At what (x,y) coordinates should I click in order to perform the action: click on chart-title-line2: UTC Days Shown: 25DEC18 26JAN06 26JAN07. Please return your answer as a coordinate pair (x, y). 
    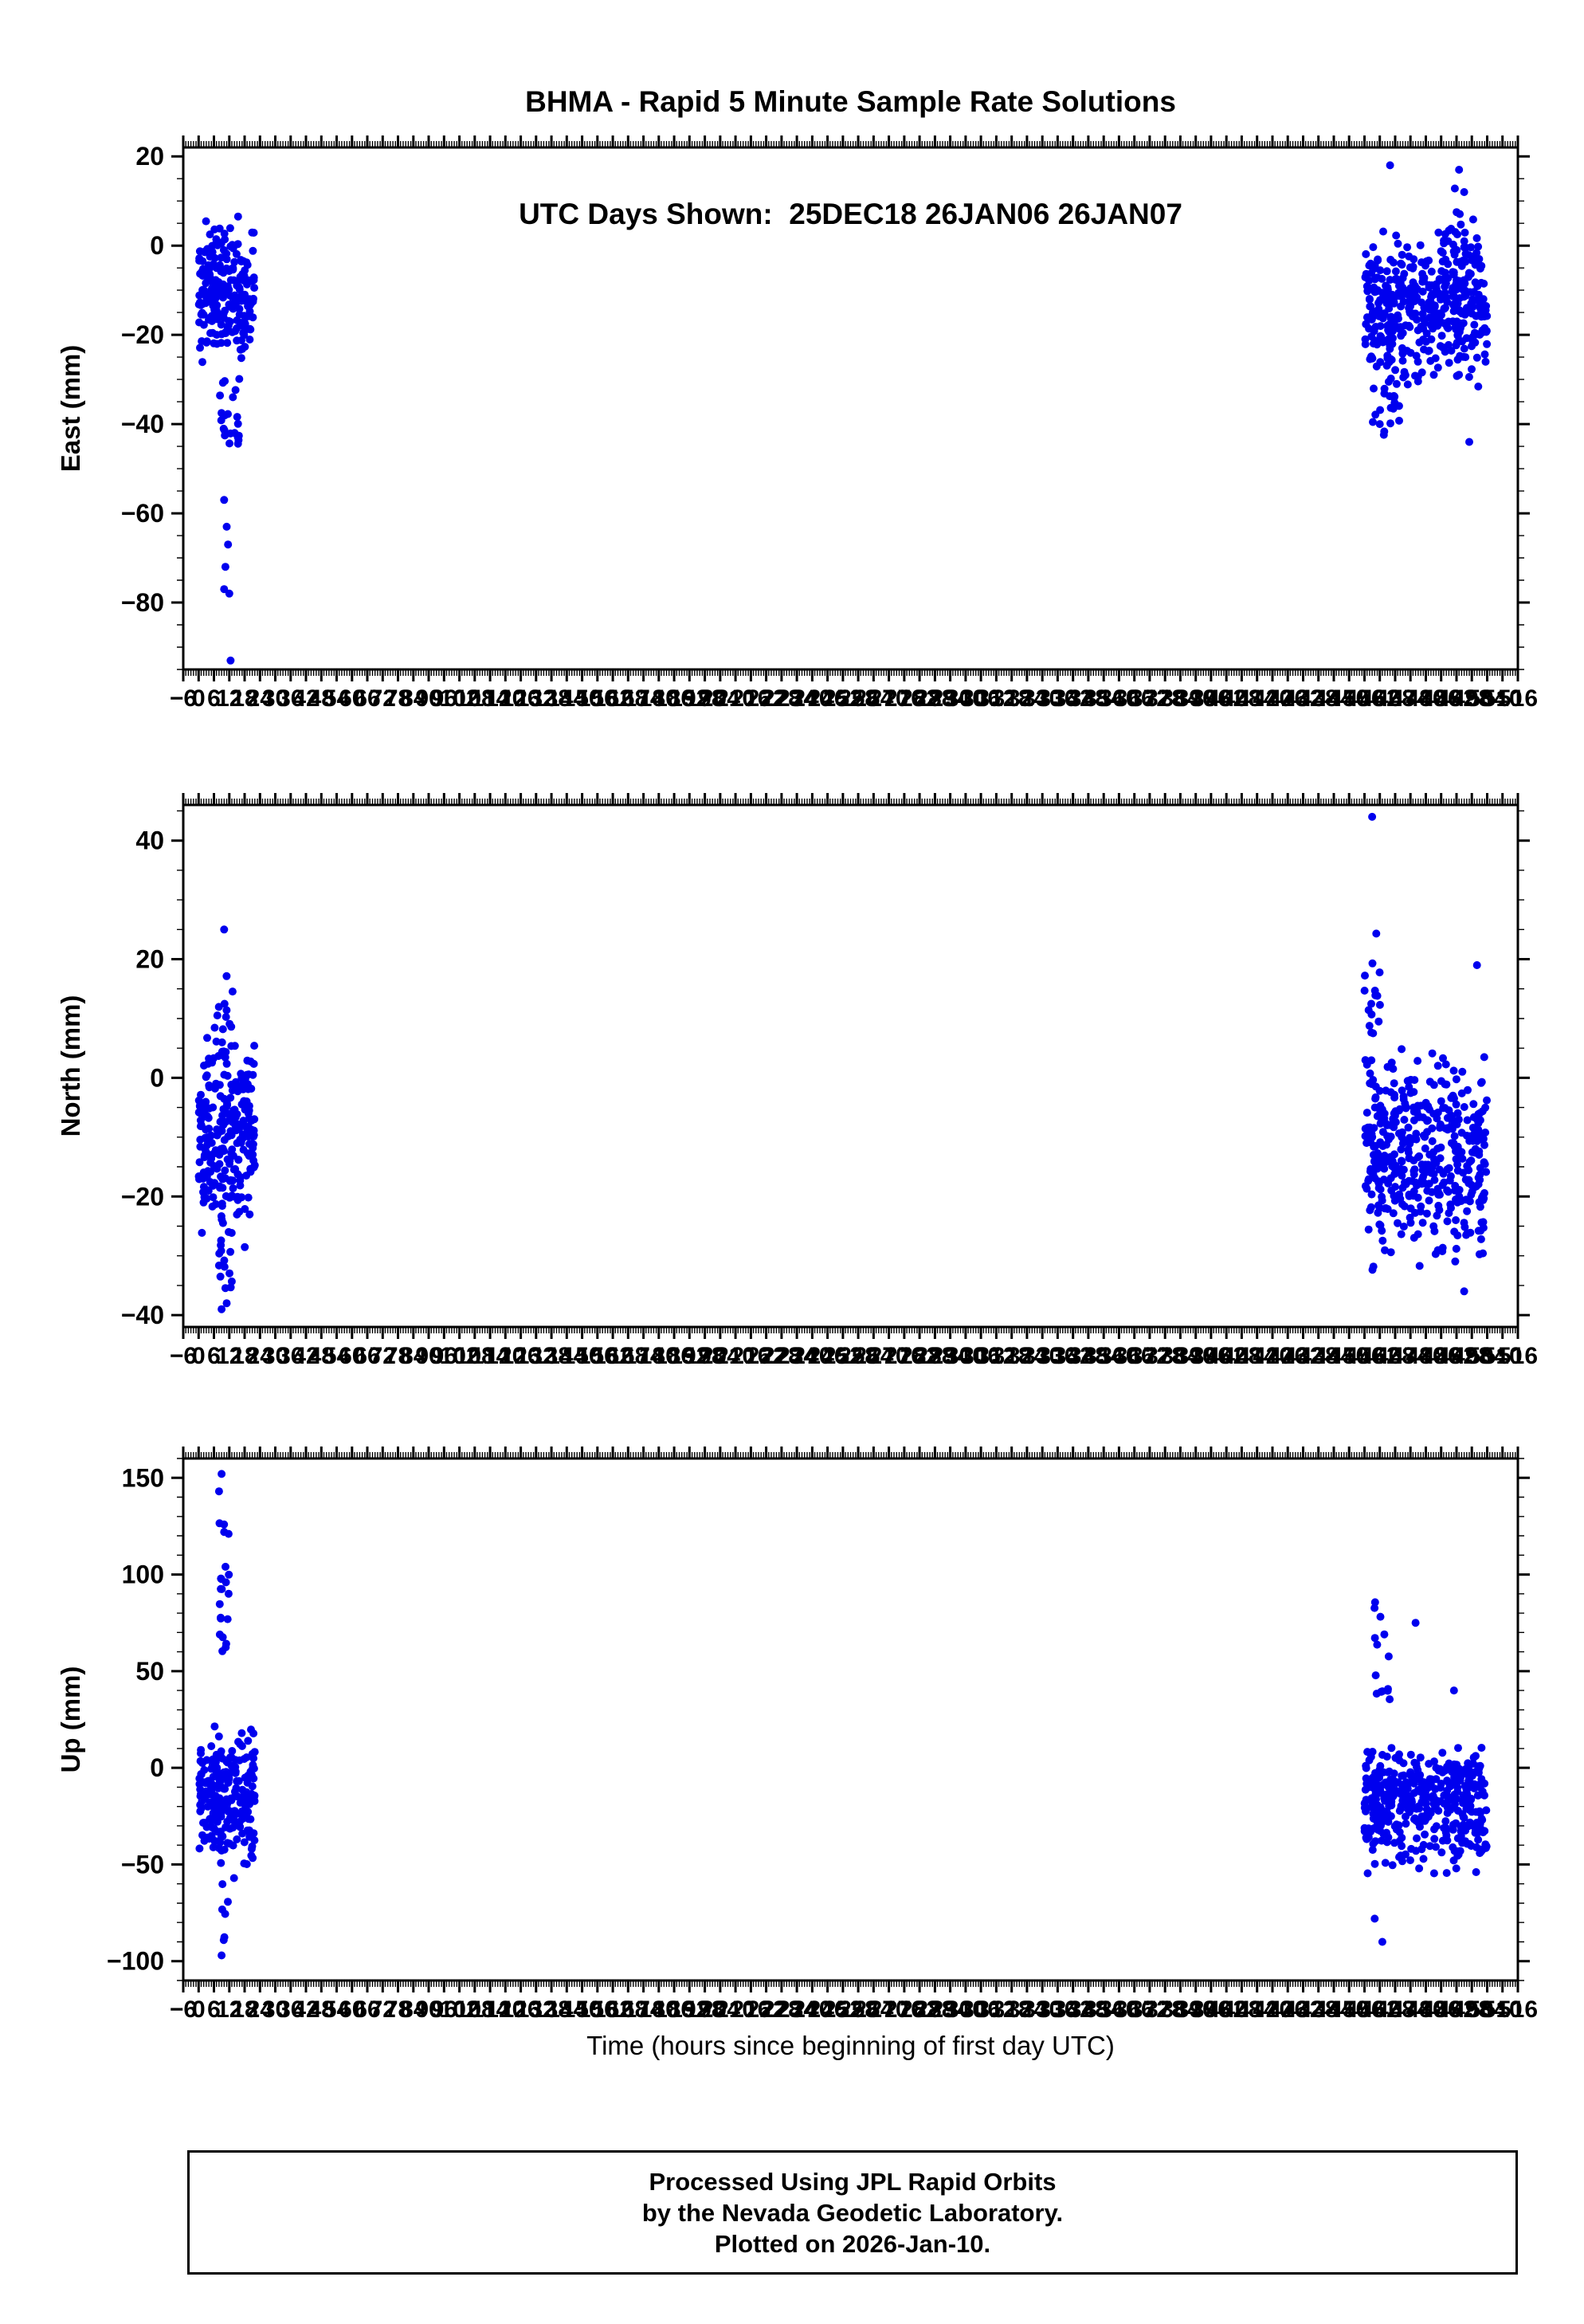
    Looking at the image, I should click on (850, 214).